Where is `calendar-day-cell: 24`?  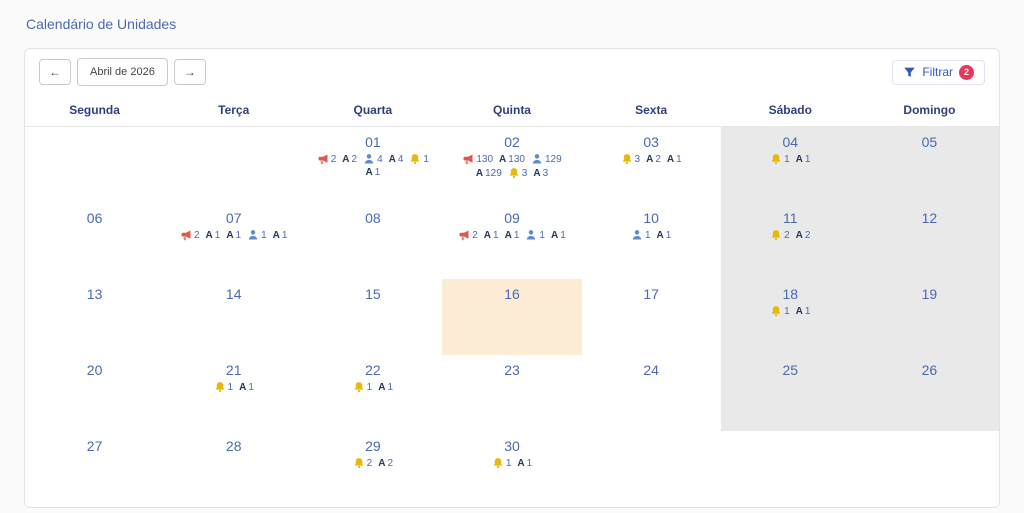 calendar-day-cell: 24 is located at coordinates (651, 393).